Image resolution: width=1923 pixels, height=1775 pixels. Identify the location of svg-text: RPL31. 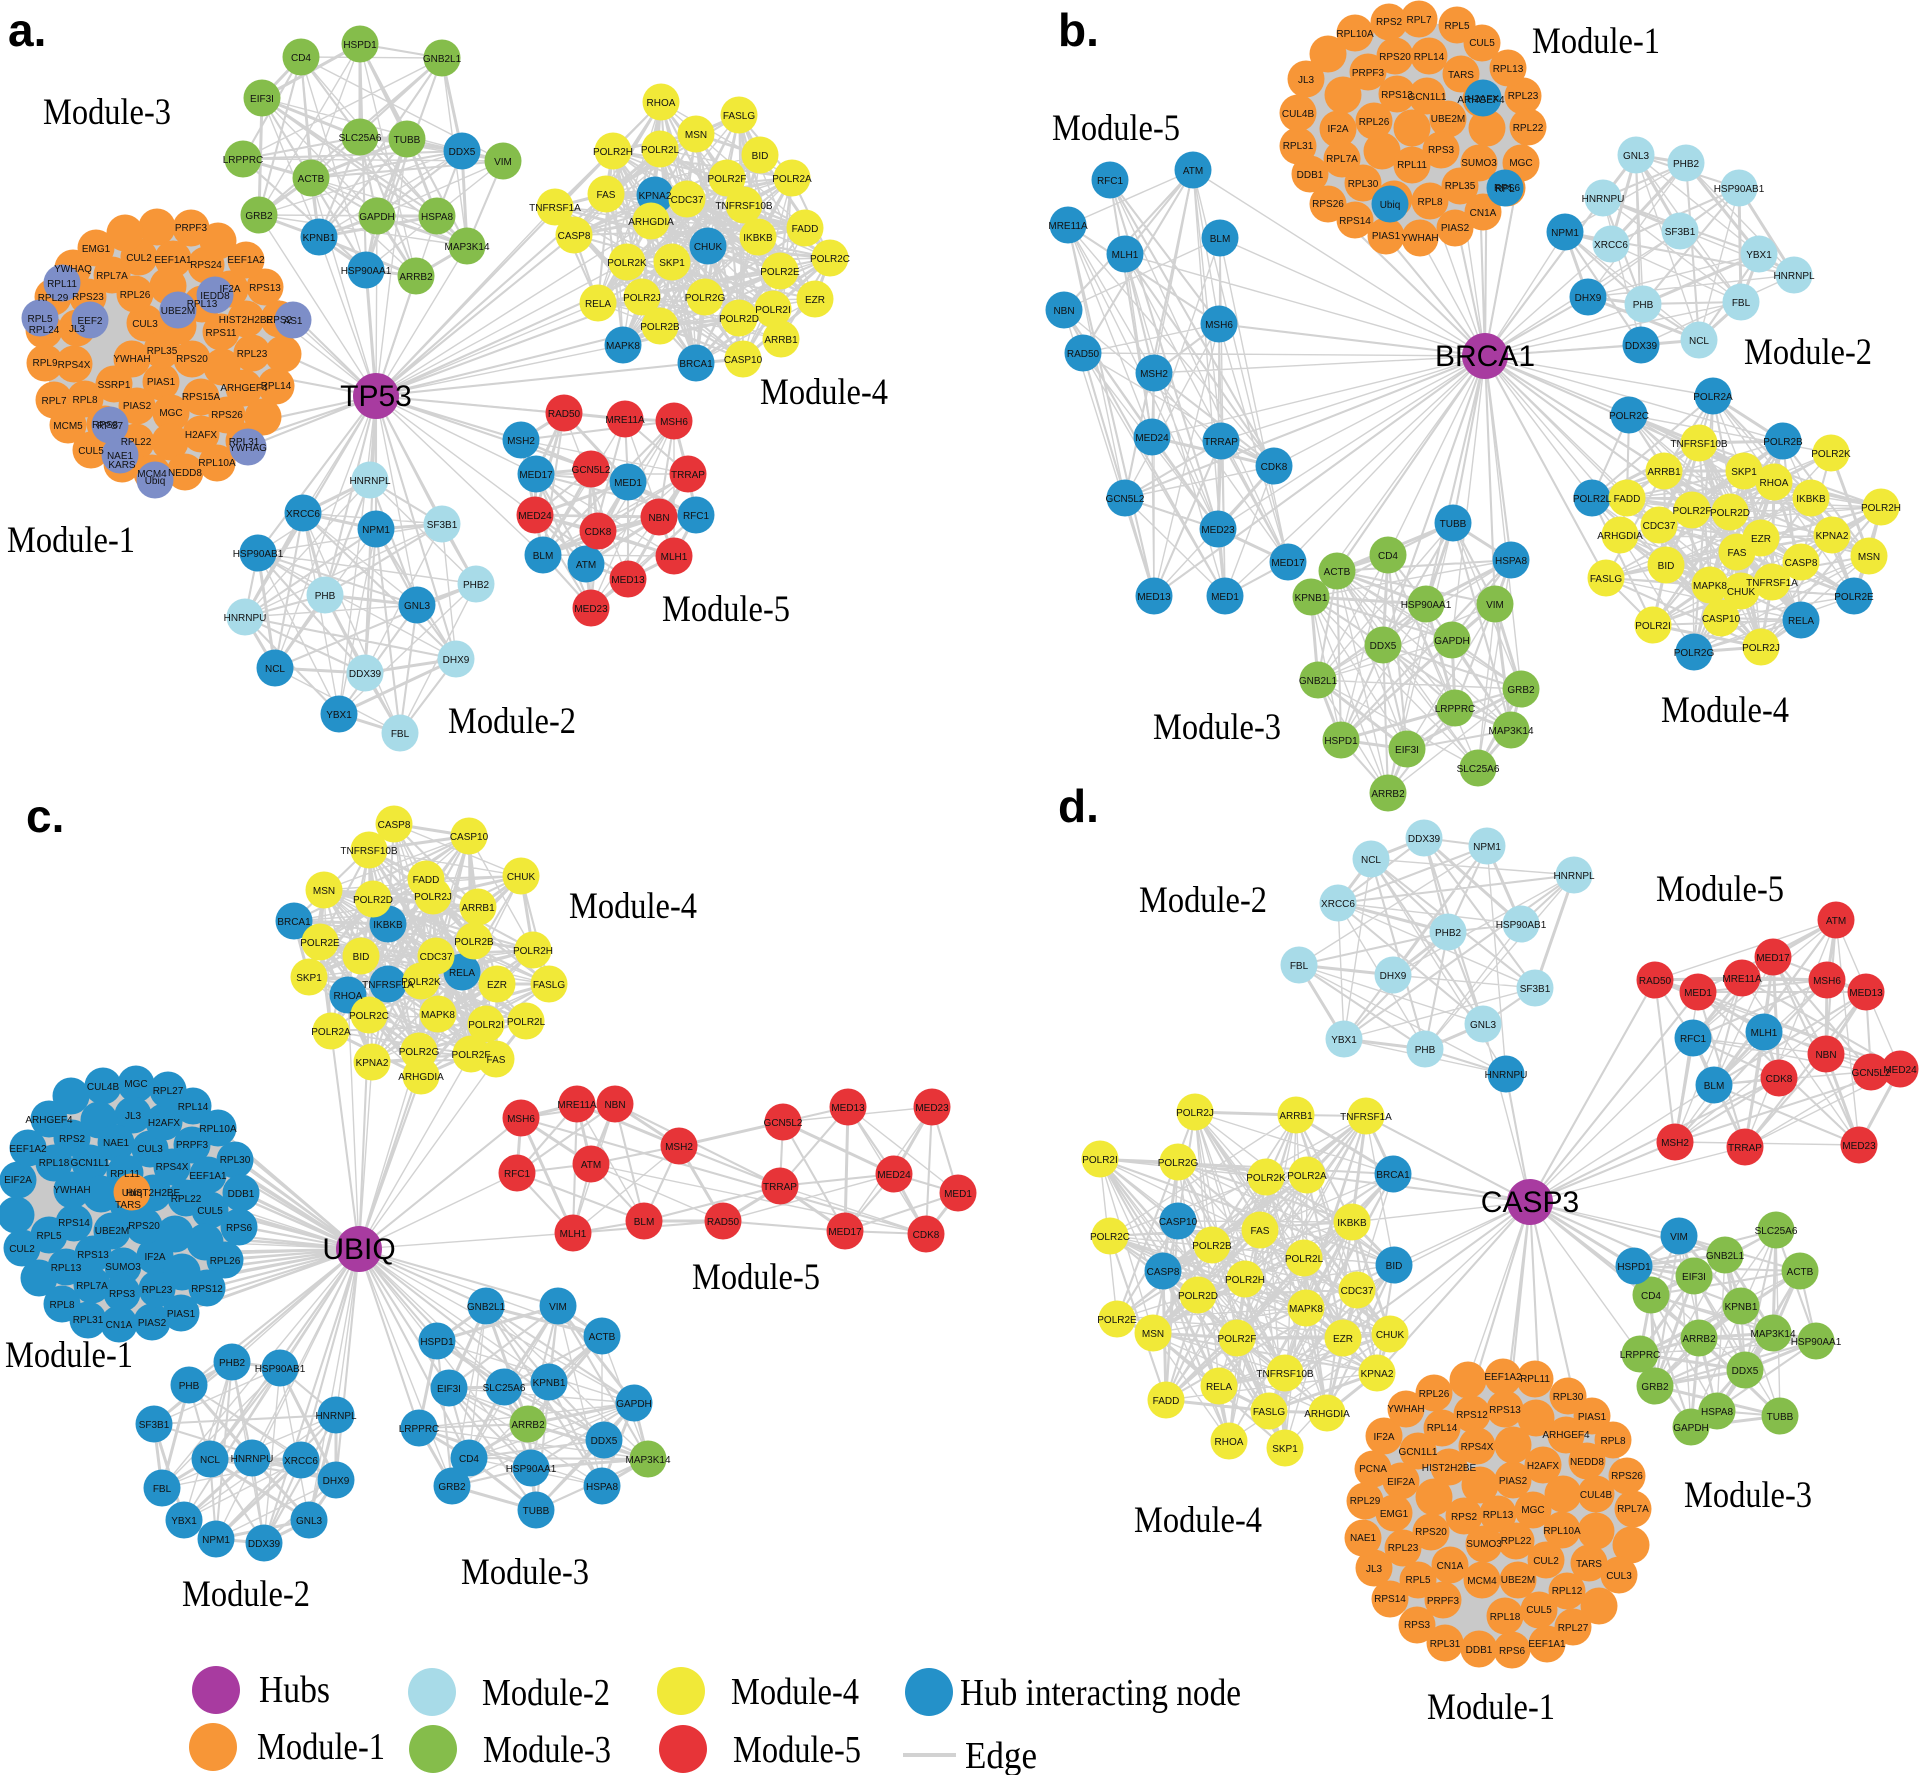
(244, 442).